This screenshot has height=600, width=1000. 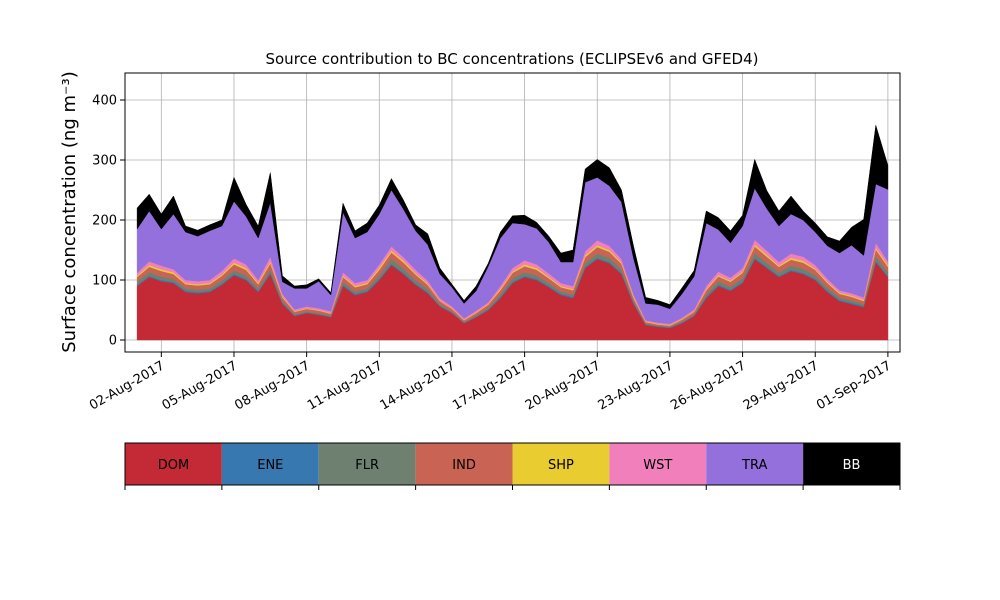 I want to click on y-tick-label: 300, so click(x=104, y=161).